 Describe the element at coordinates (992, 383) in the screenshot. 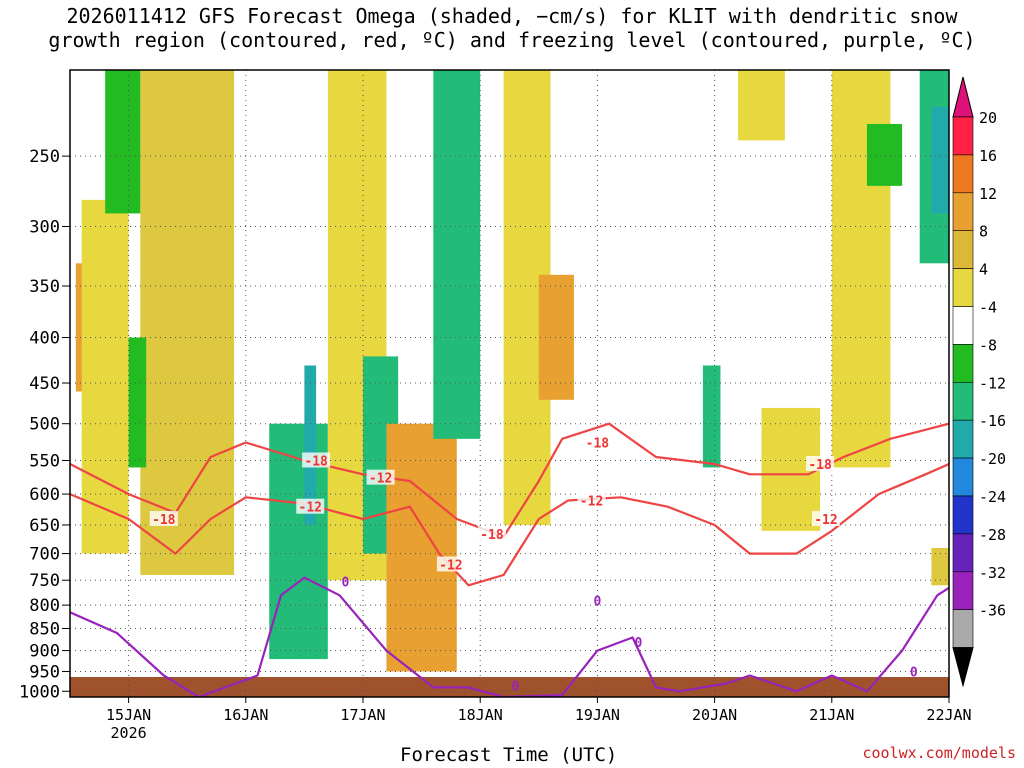

I see `colorbar-tick-label: -12` at that location.